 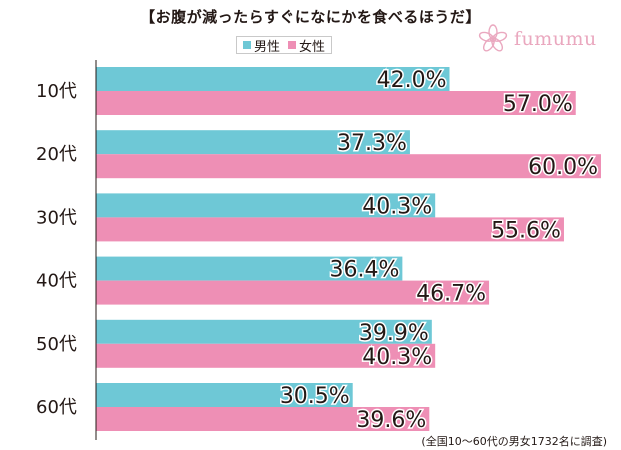 What do you see at coordinates (315, 396) in the screenshot?
I see `bar-value-label: 30.5%` at bounding box center [315, 396].